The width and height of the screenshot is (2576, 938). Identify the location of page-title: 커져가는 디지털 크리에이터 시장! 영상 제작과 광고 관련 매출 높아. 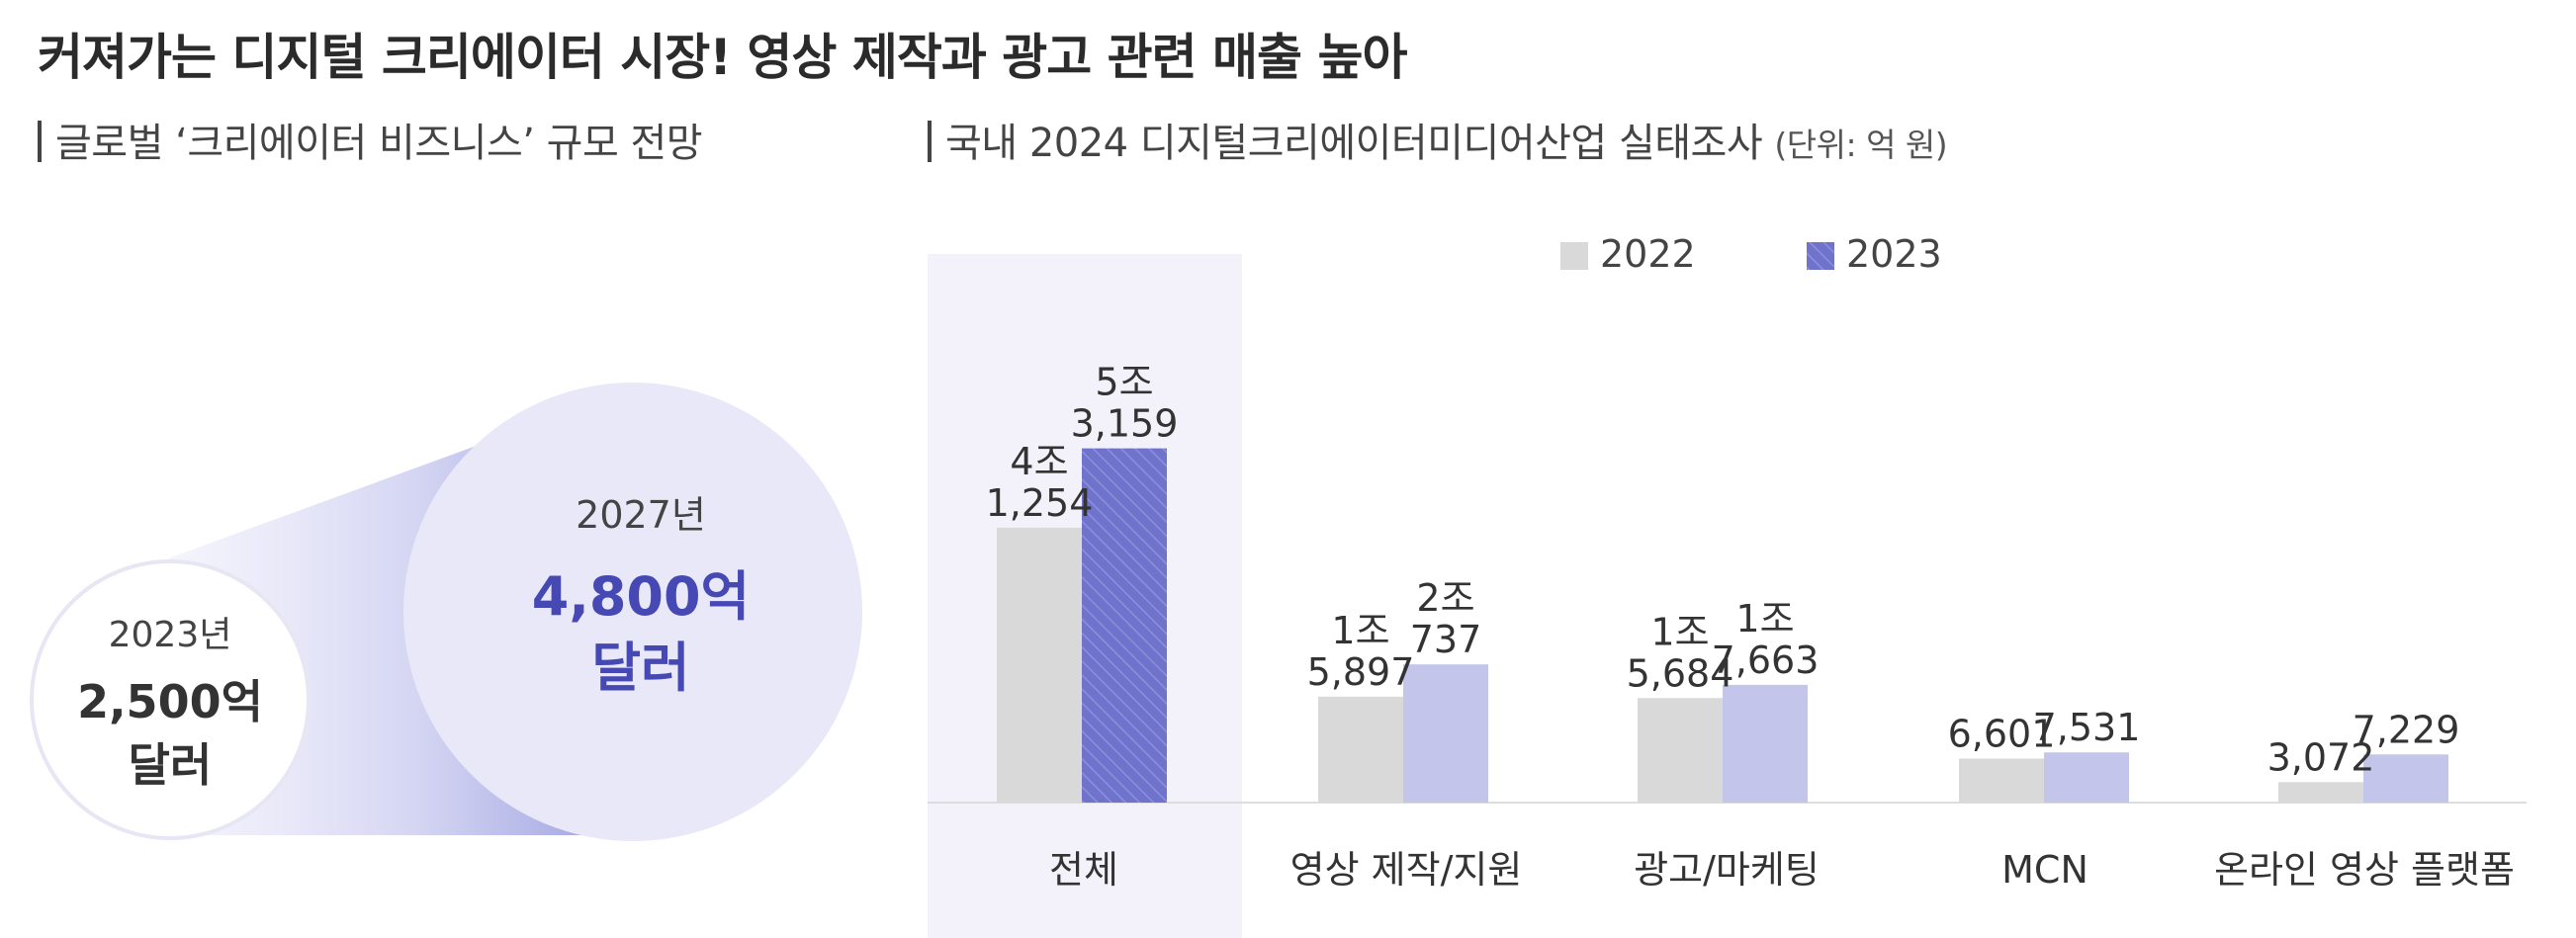
(722, 57).